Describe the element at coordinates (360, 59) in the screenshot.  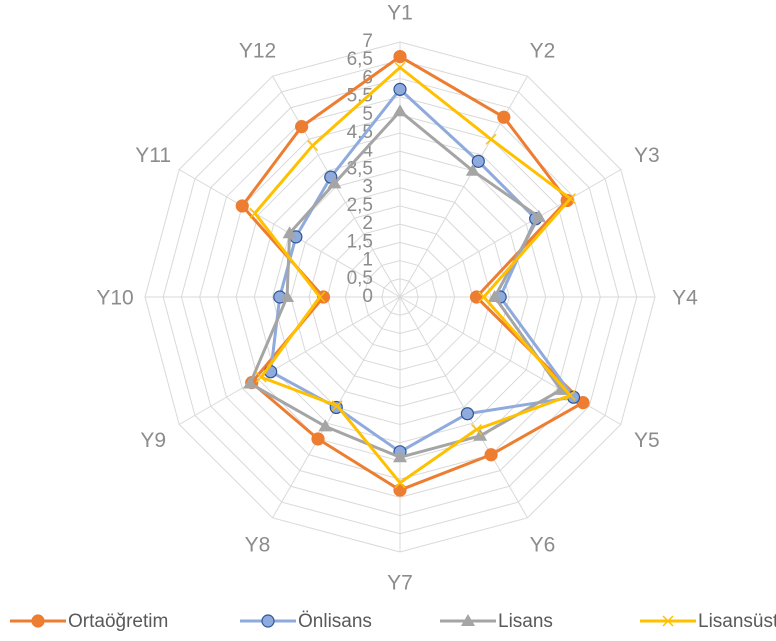
I see `tick-label: 6,5` at that location.